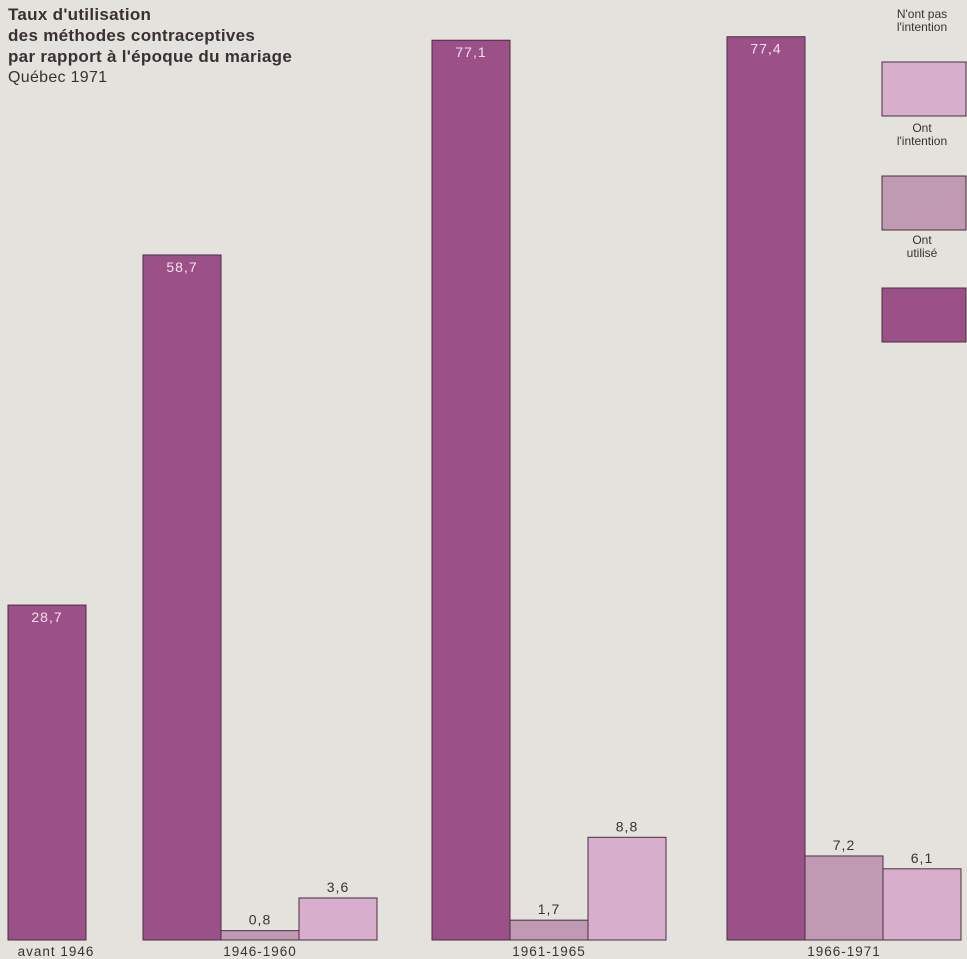 Image resolution: width=967 pixels, height=959 pixels. I want to click on data-label: 28,7, so click(46, 617).